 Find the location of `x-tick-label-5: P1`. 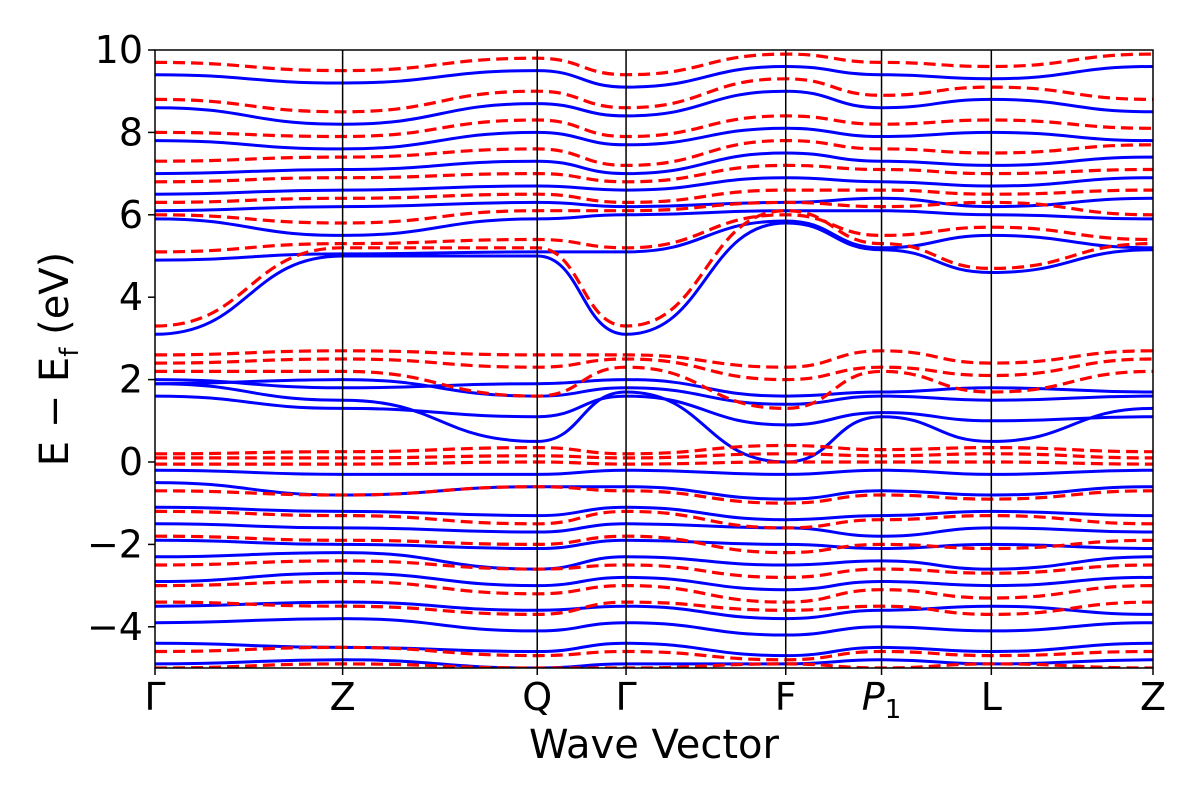

x-tick-label-5: P1 is located at coordinates (881, 700).